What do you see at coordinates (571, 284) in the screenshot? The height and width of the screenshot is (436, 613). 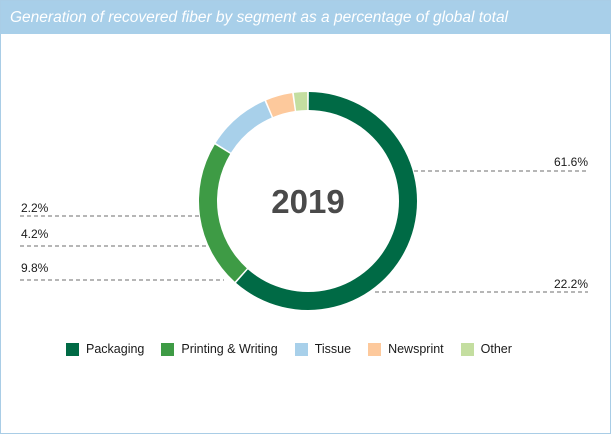 I see `value-label-printing-writing: 22.2%` at bounding box center [571, 284].